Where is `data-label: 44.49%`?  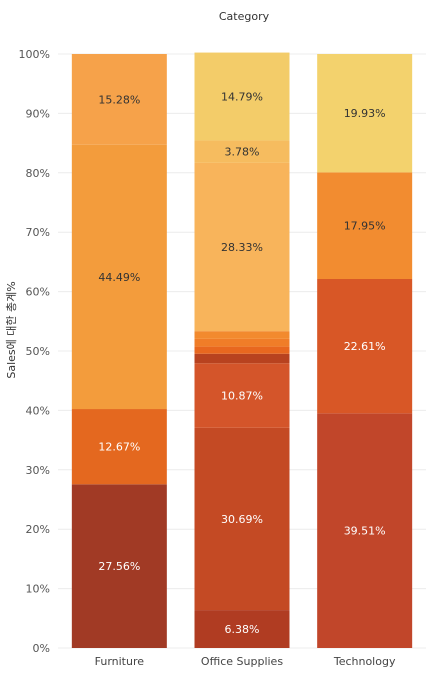
data-label: 44.49% is located at coordinates (119, 277).